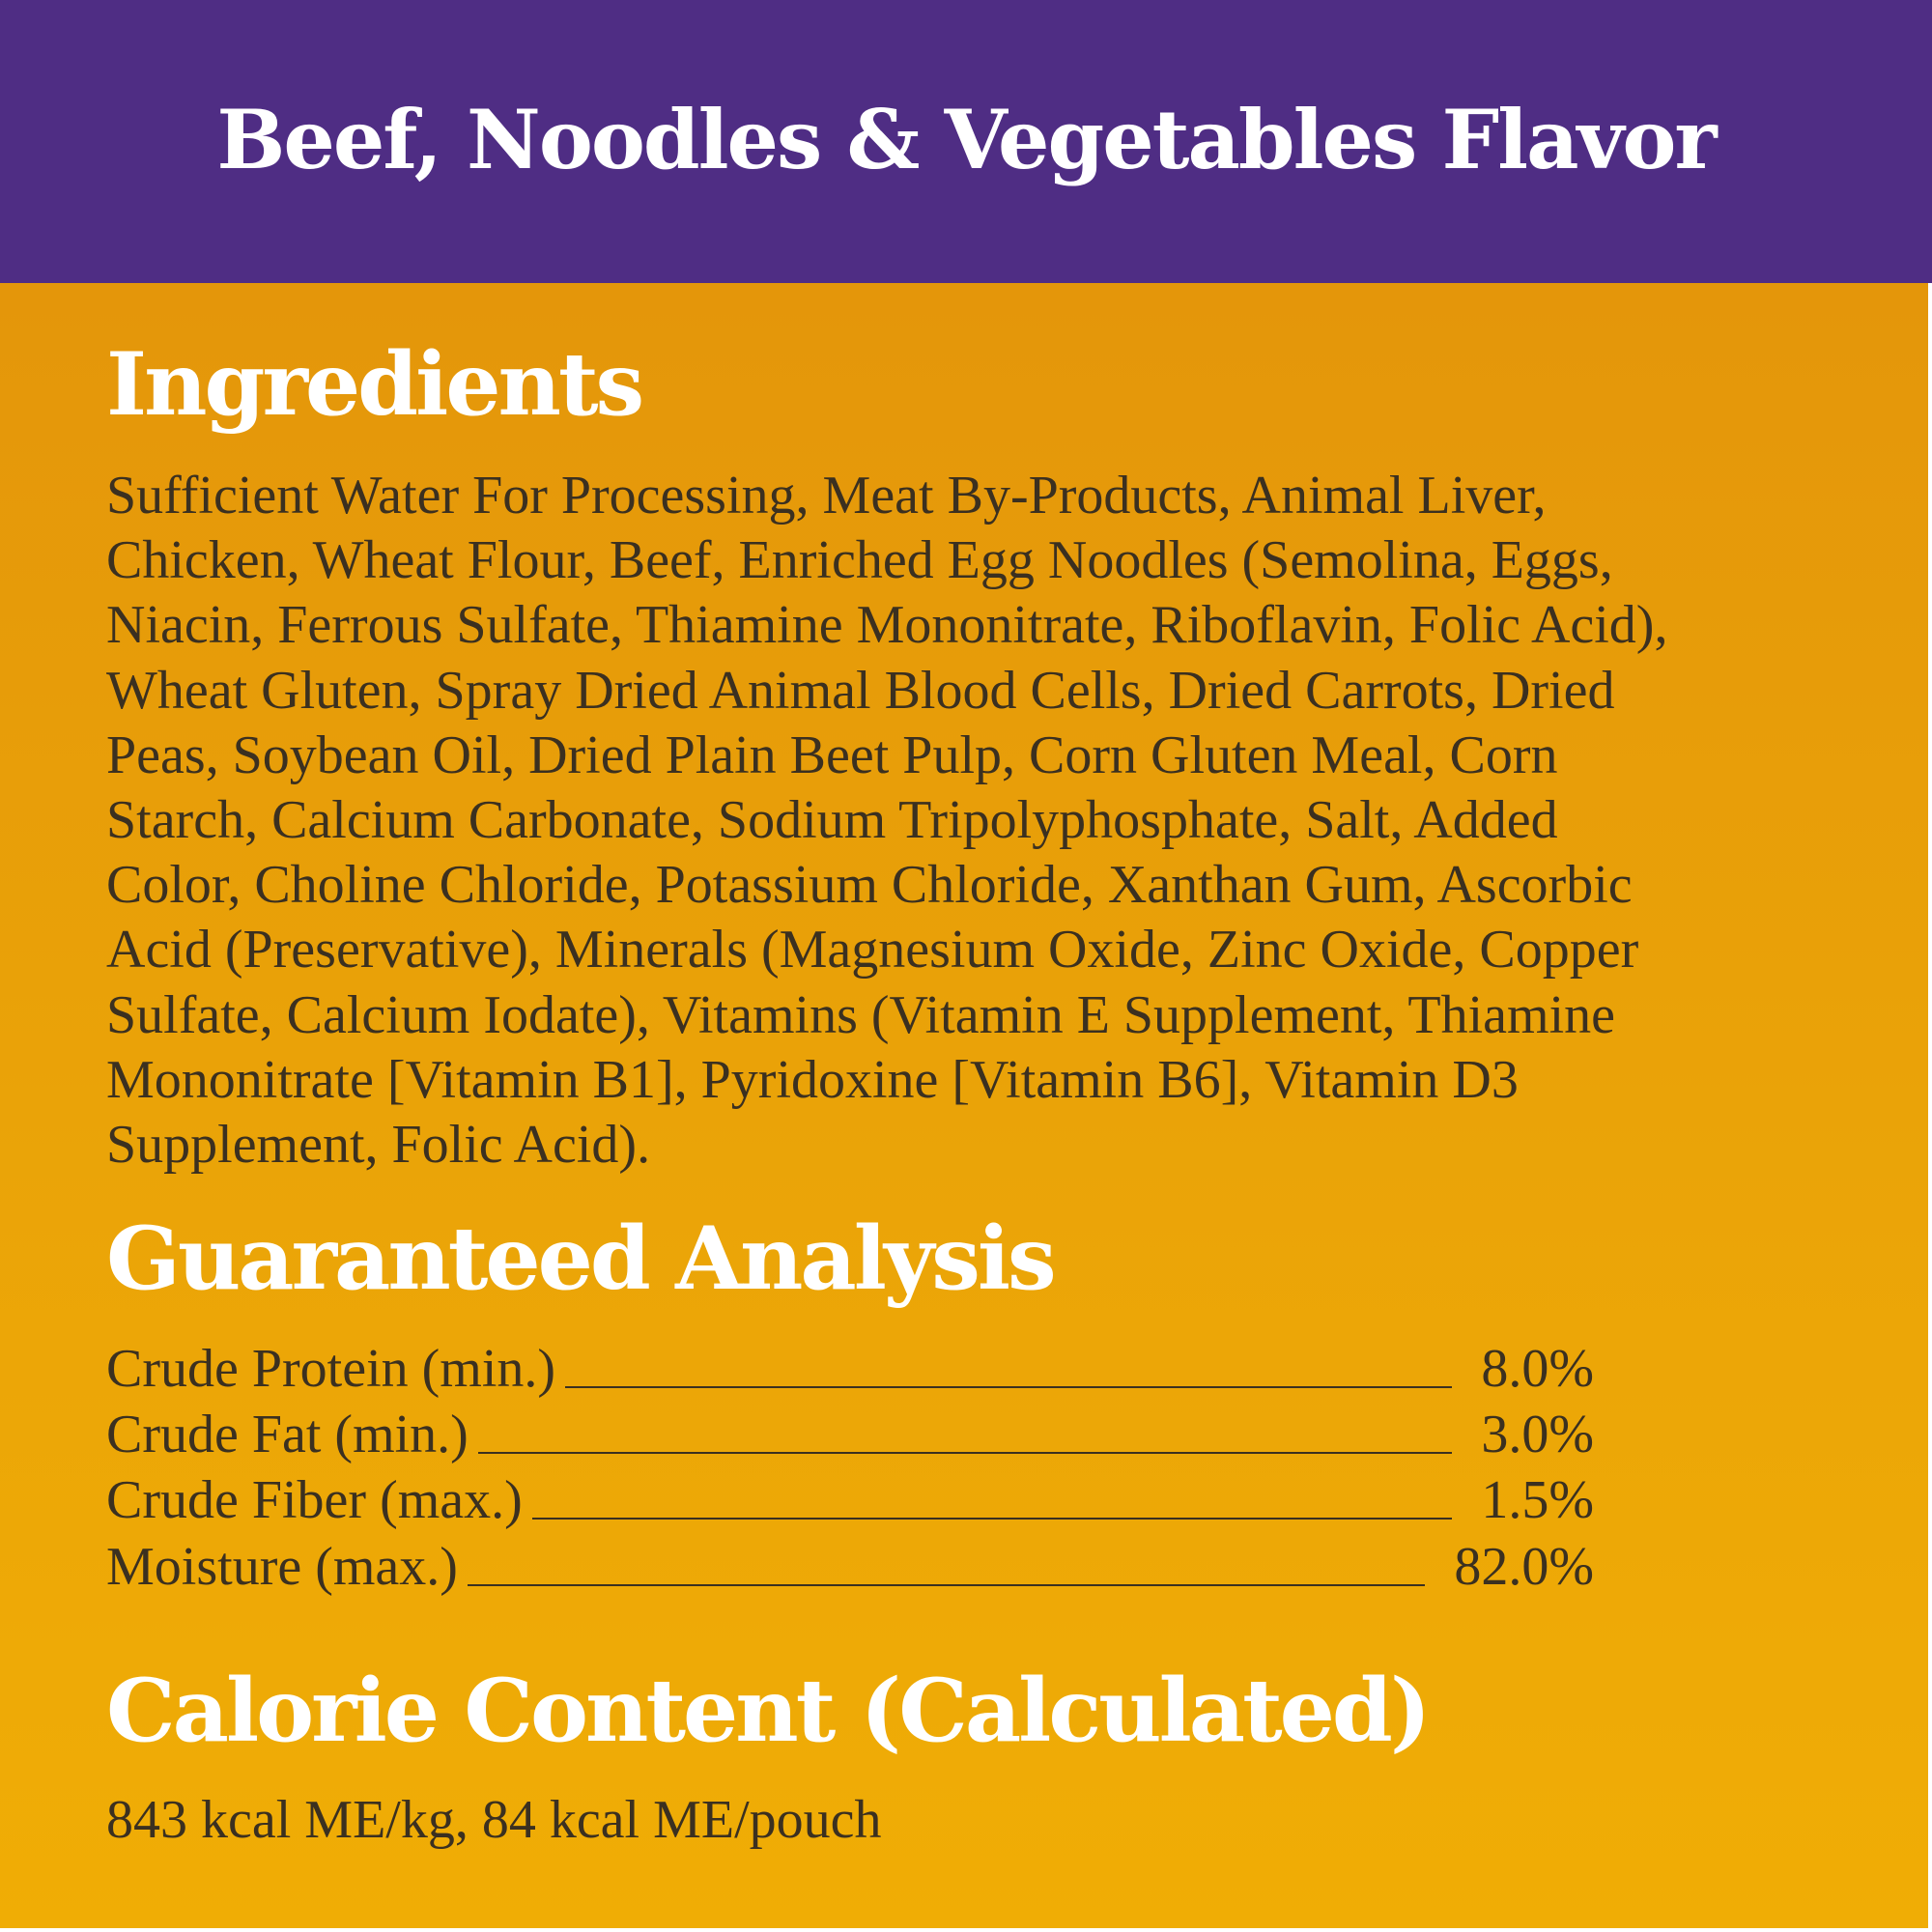  What do you see at coordinates (768, 1711) in the screenshot?
I see `calorie-heading: Calorie Content (Calculated)` at bounding box center [768, 1711].